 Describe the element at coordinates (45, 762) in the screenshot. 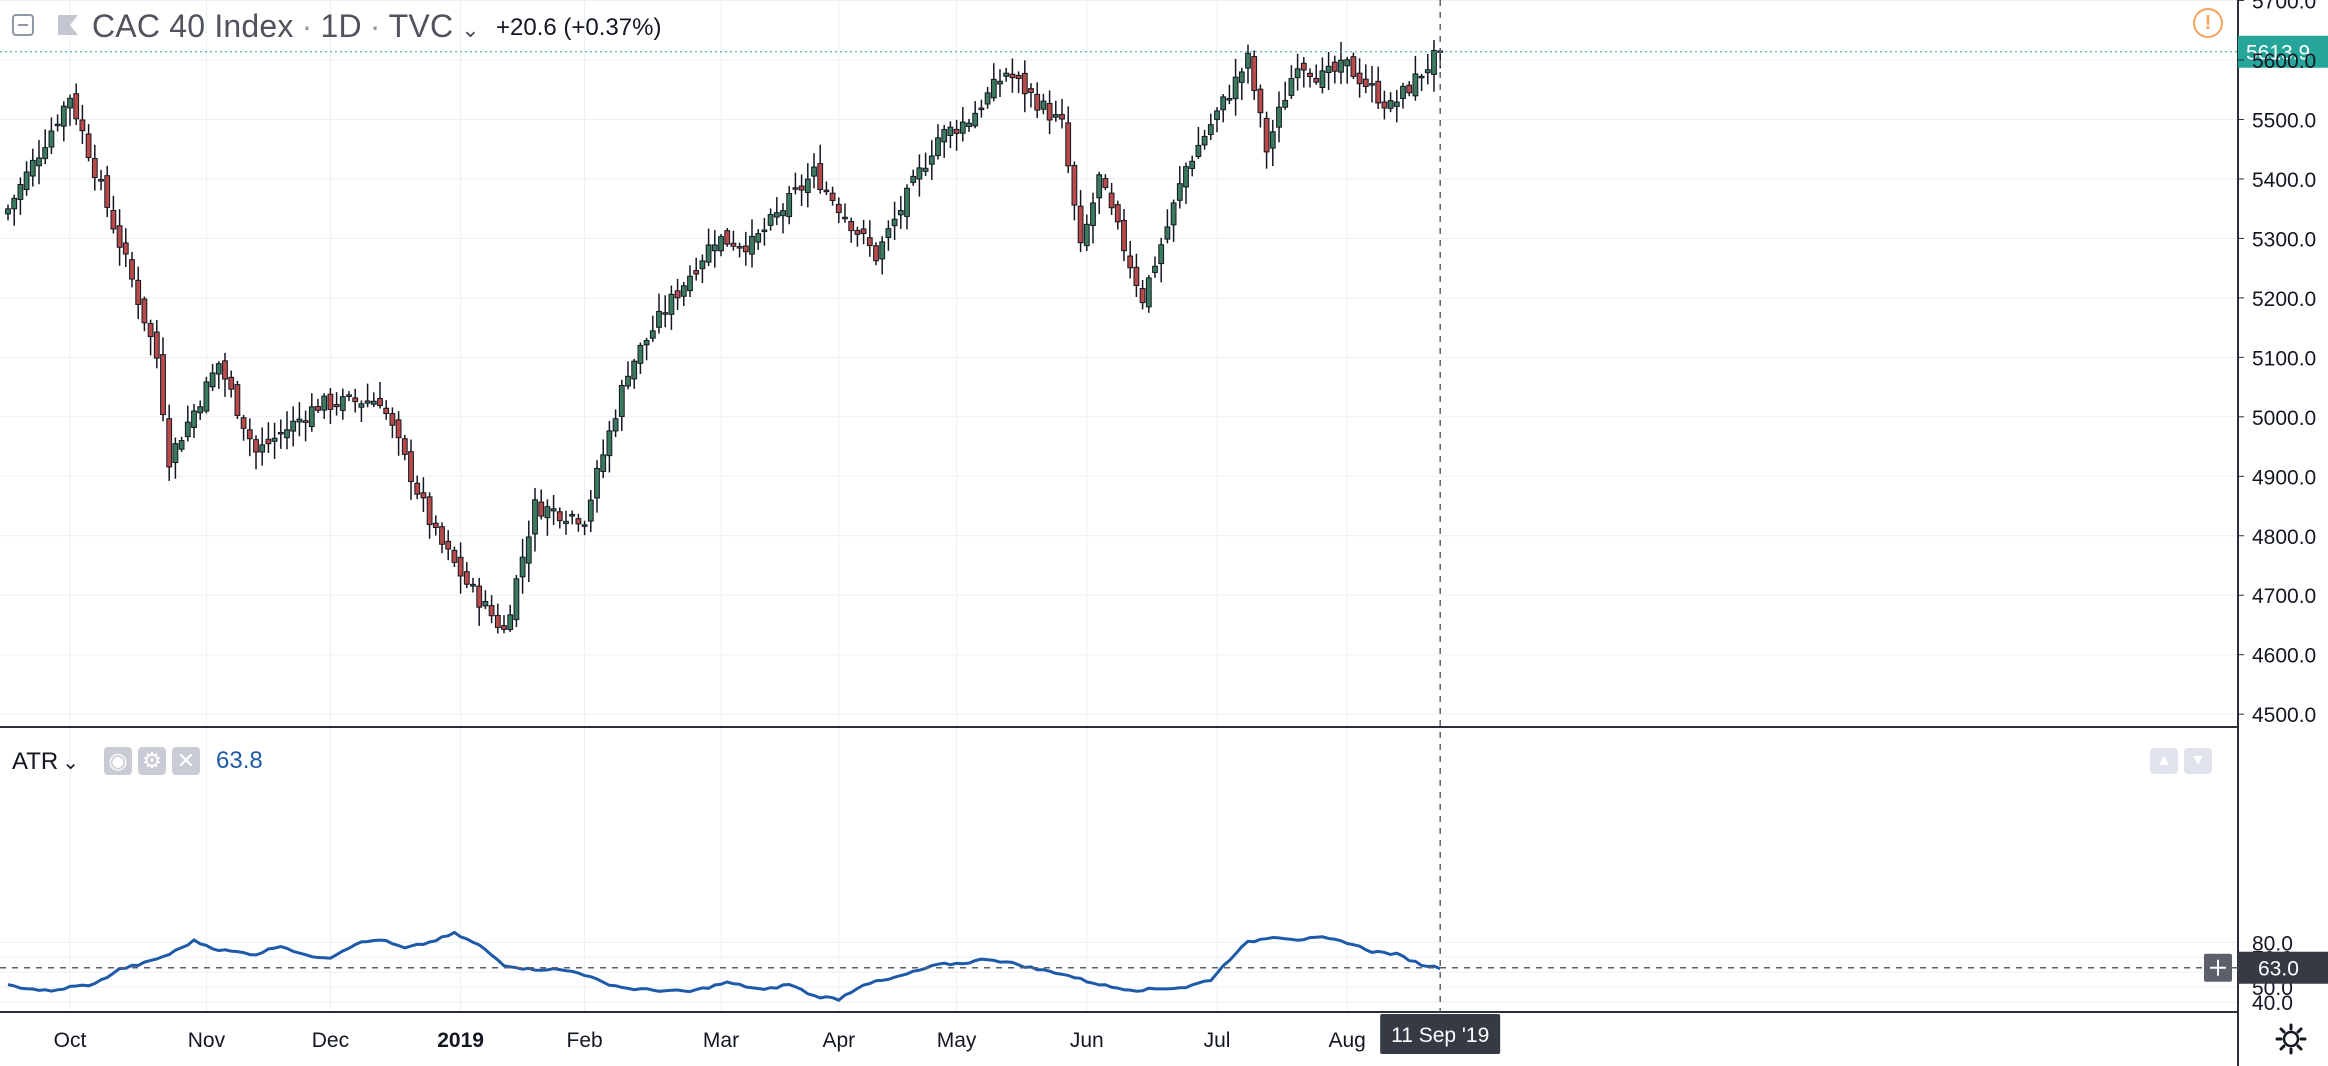

I see `atr-legend: ATR ⌄` at that location.